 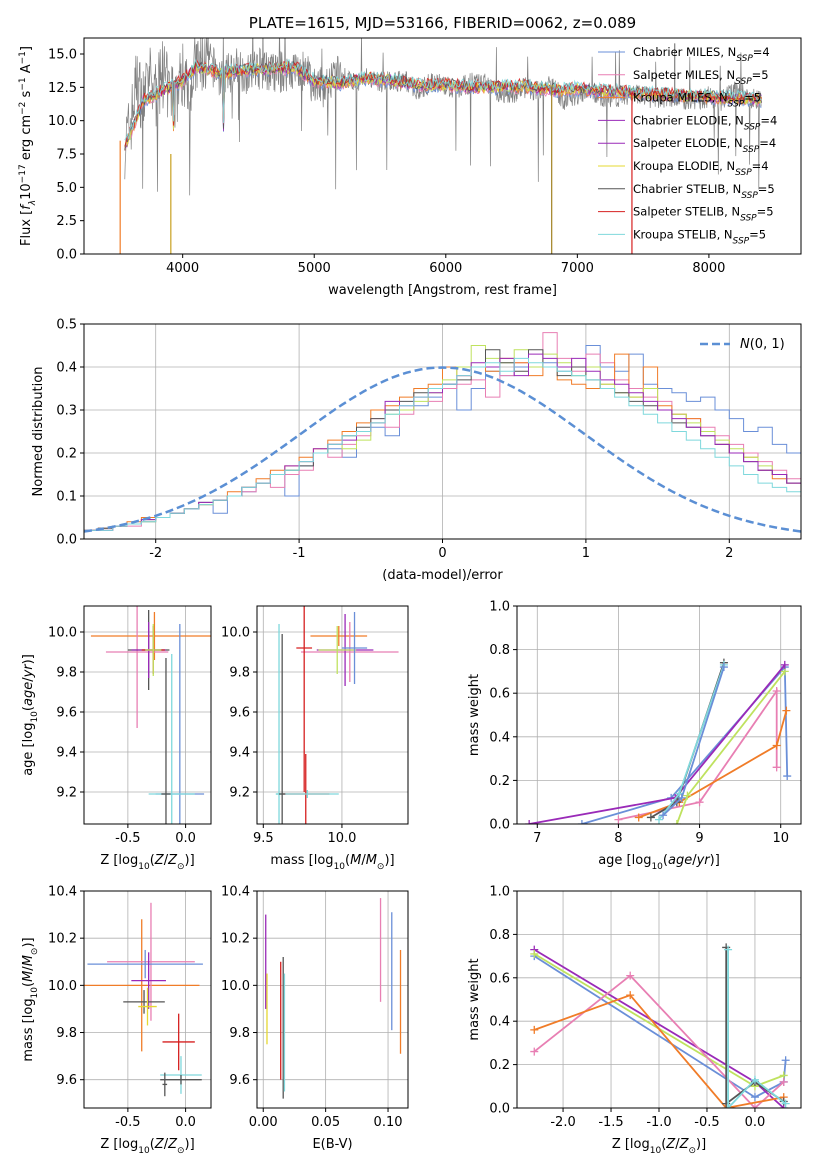 What do you see at coordinates (263, 838) in the screenshot?
I see `x-tick-label: 9.5` at bounding box center [263, 838].